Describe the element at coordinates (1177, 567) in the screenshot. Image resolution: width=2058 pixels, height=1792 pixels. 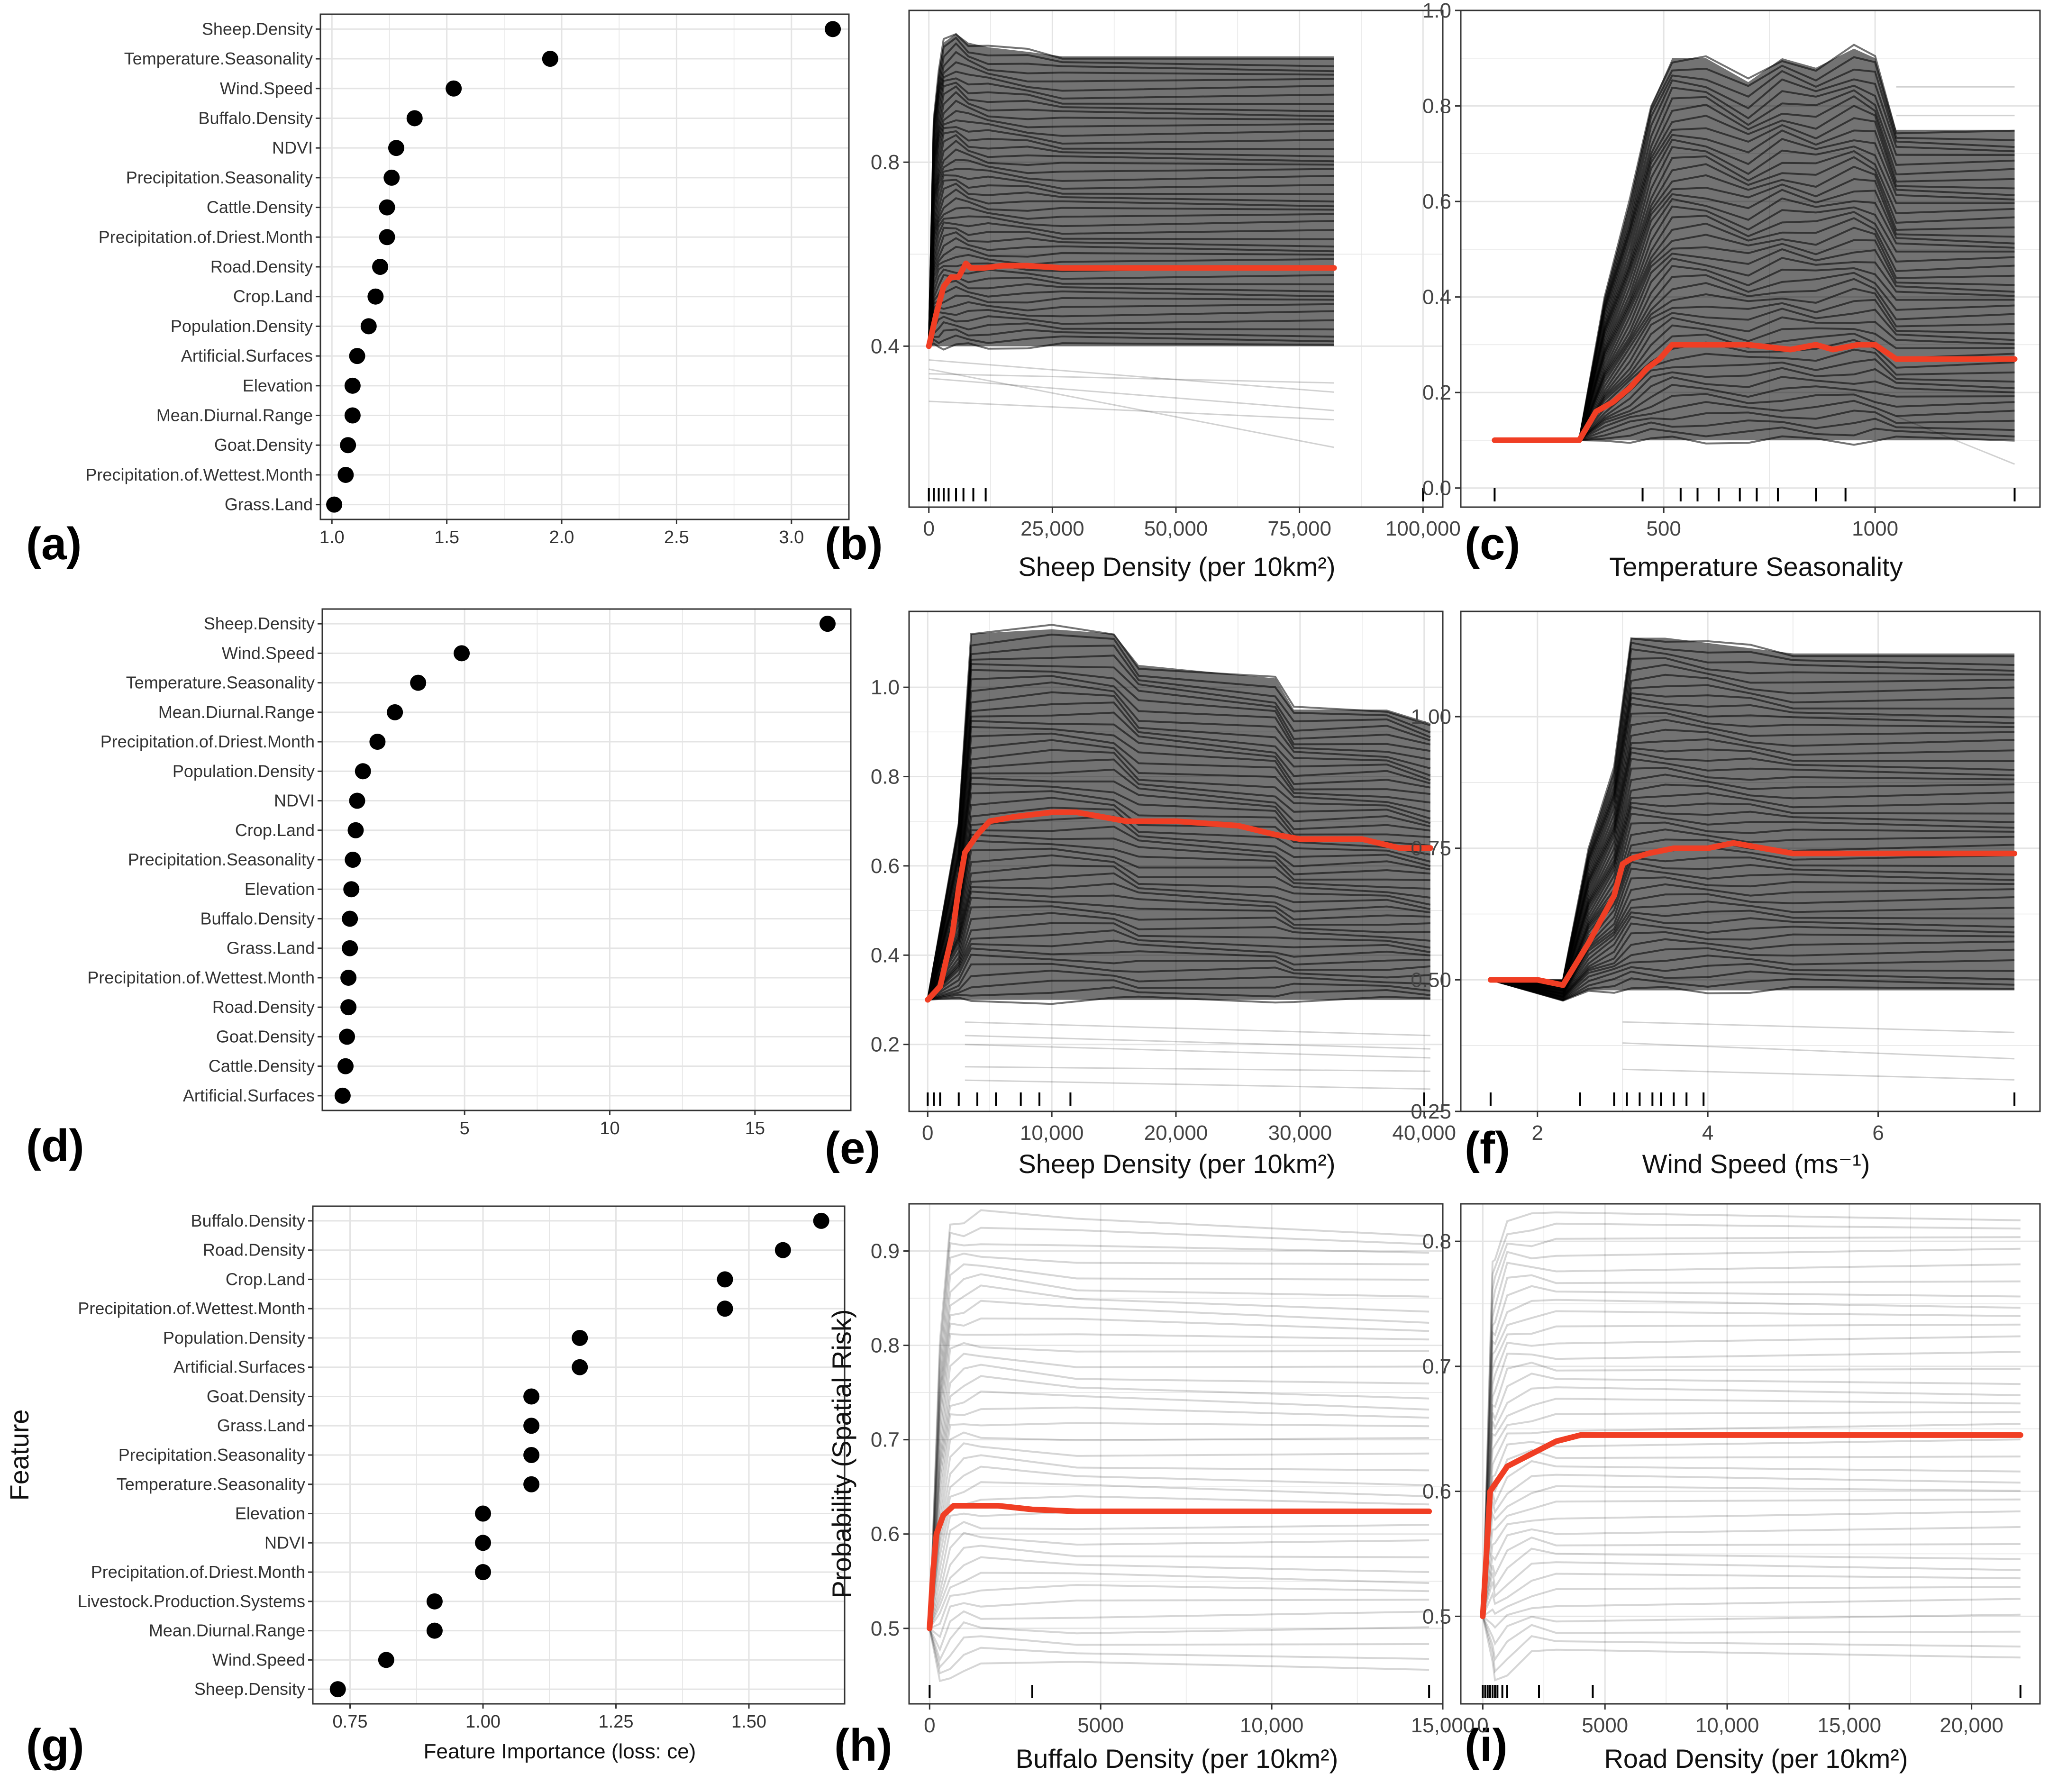
I see `x-axis-title: Sheep Density (per 10km²)` at that location.